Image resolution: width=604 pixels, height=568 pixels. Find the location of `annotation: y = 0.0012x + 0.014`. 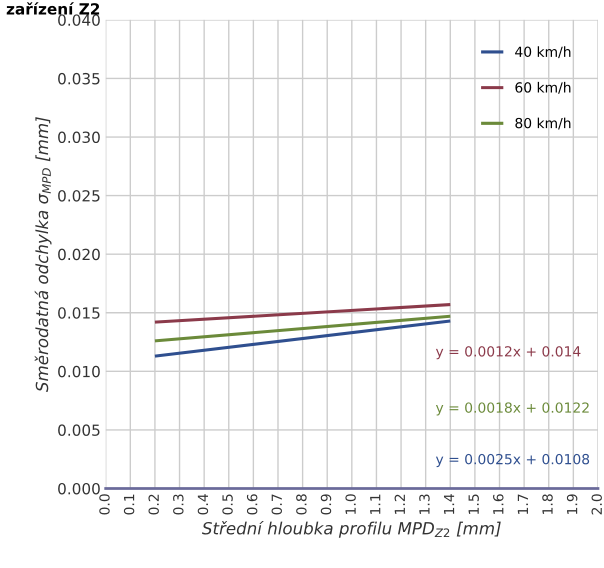

annotation: y = 0.0012x + 0.014 is located at coordinates (508, 353).